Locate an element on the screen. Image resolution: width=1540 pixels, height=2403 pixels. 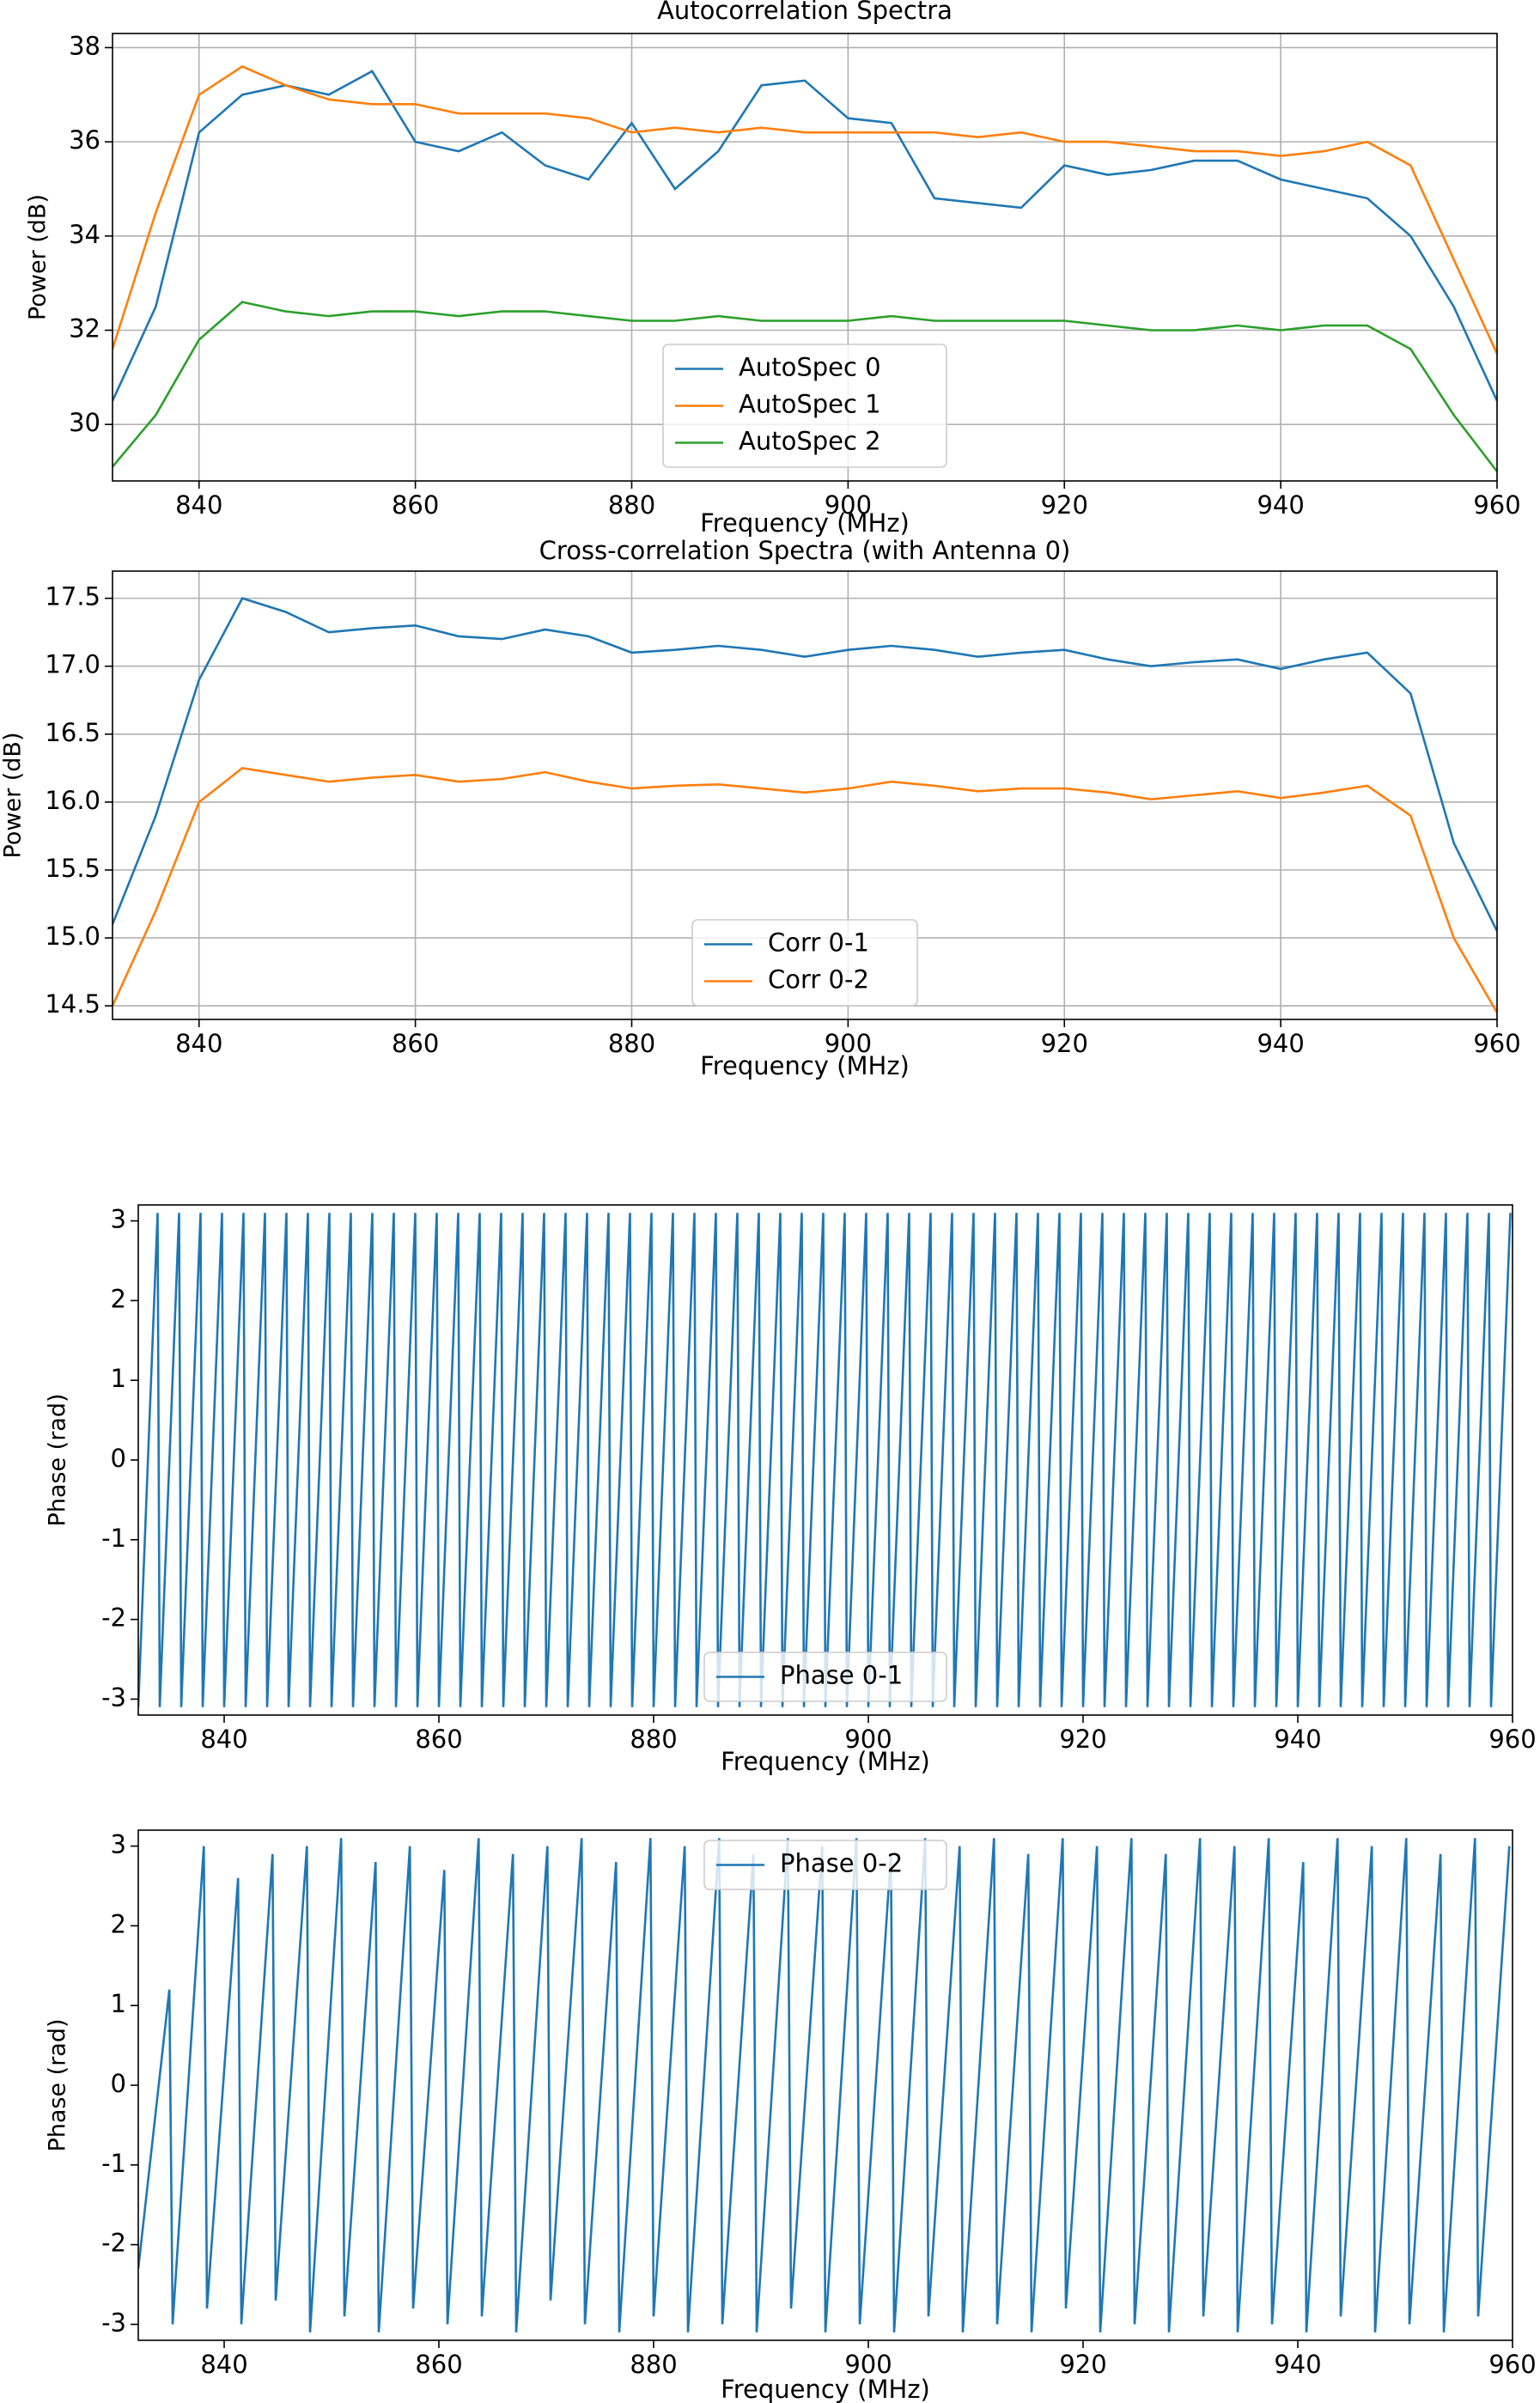
legend-label: AutoSpec 0 is located at coordinates (810, 367).